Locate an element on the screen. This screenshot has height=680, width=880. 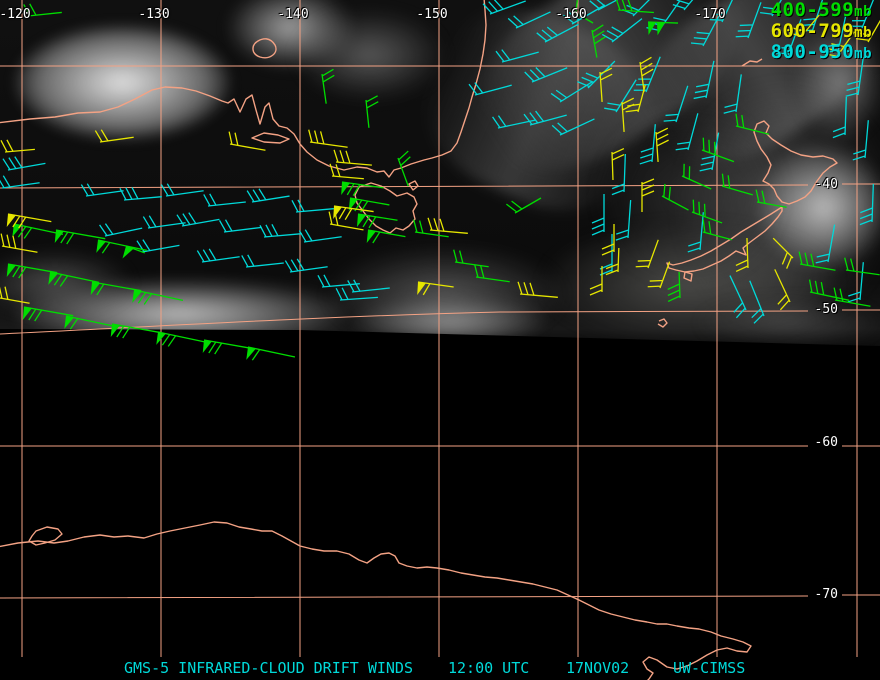
longitude-label: -120 is located at coordinates (15, 14).